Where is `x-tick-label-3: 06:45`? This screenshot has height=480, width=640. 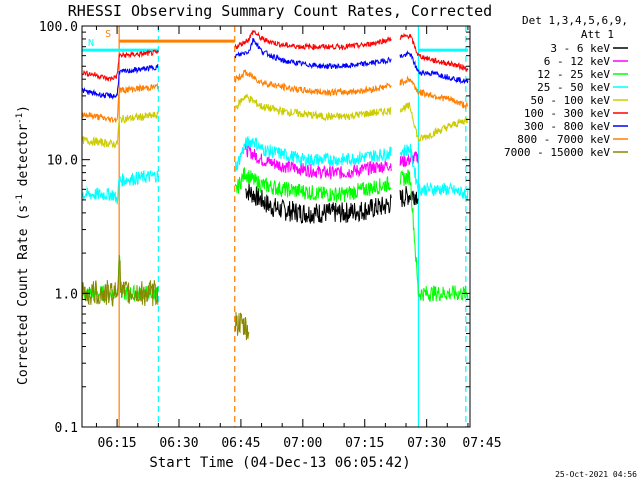 x-tick-label-3: 06:45 is located at coordinates (240, 443).